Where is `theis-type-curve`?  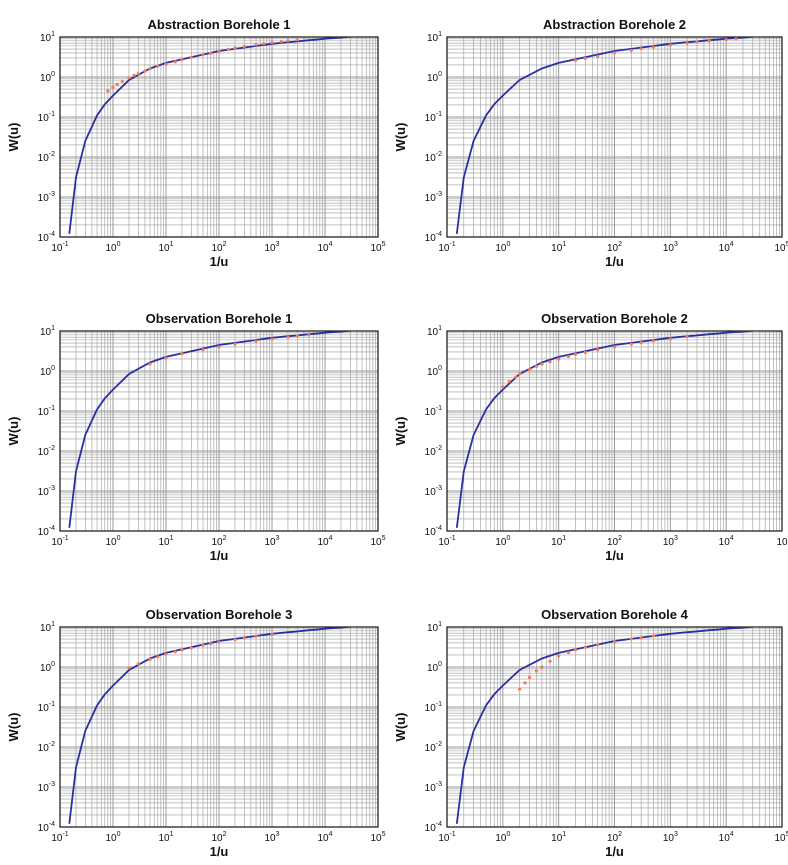
theis-type-curve is located at coordinates (609, 725).